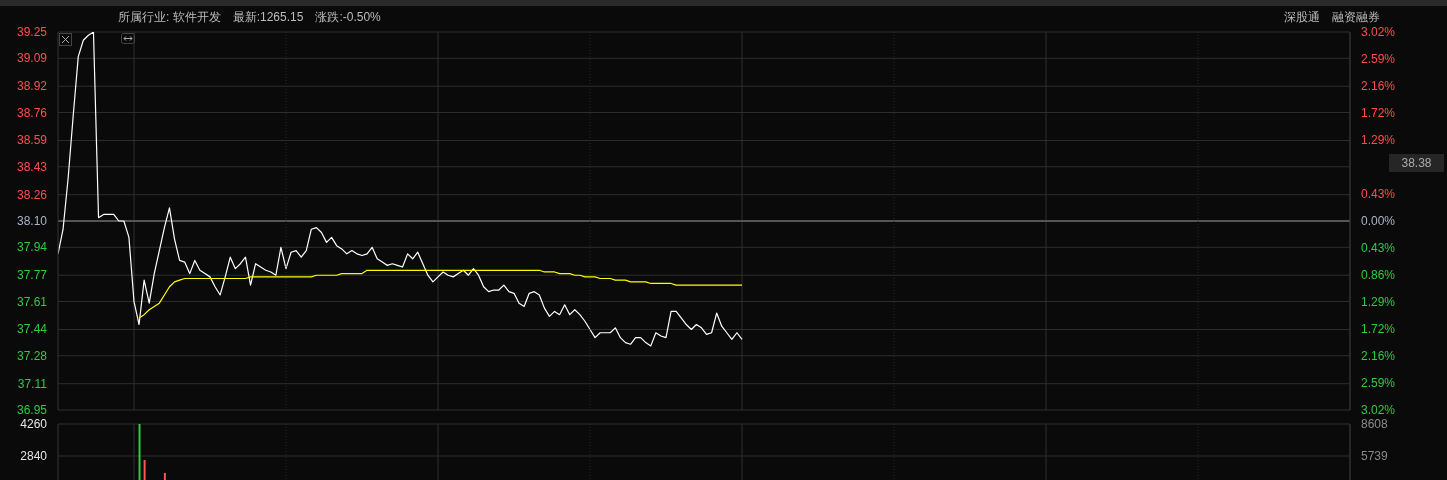 This screenshot has width=1447, height=480. What do you see at coordinates (32, 275) in the screenshot?
I see `y-tick-label: 37.77` at bounding box center [32, 275].